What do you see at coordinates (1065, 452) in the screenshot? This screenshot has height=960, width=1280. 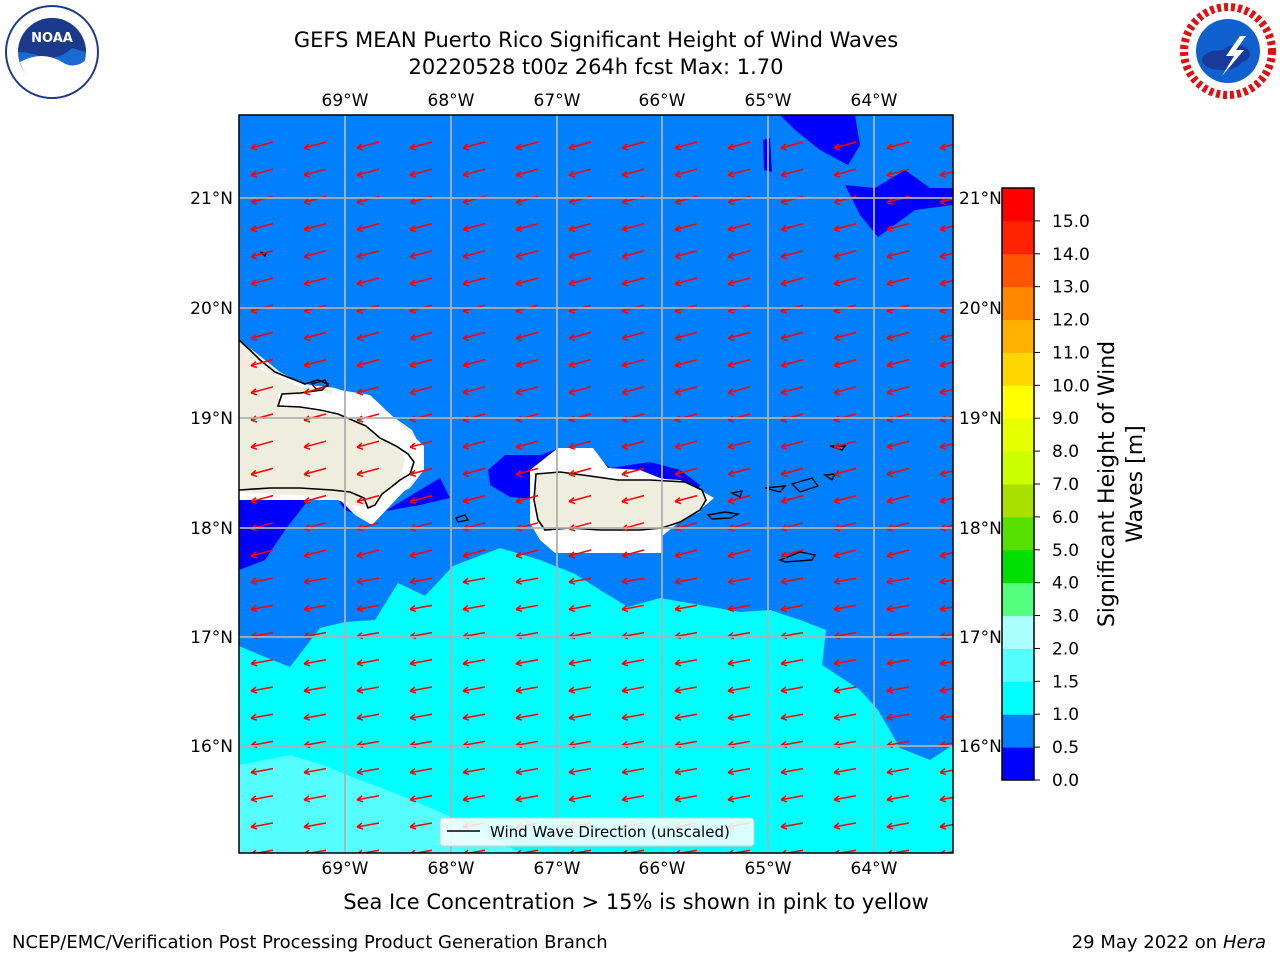 I see `colorbar-tick-label: 8.0` at bounding box center [1065, 452].